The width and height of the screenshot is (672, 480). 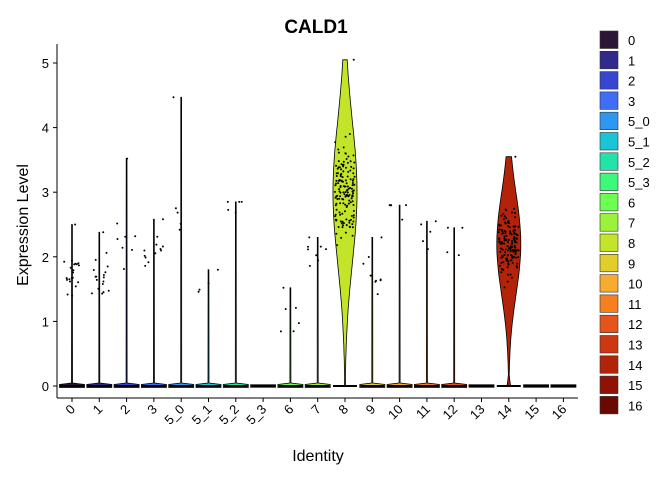 I want to click on legend-label-14: 14, so click(x=635, y=365).